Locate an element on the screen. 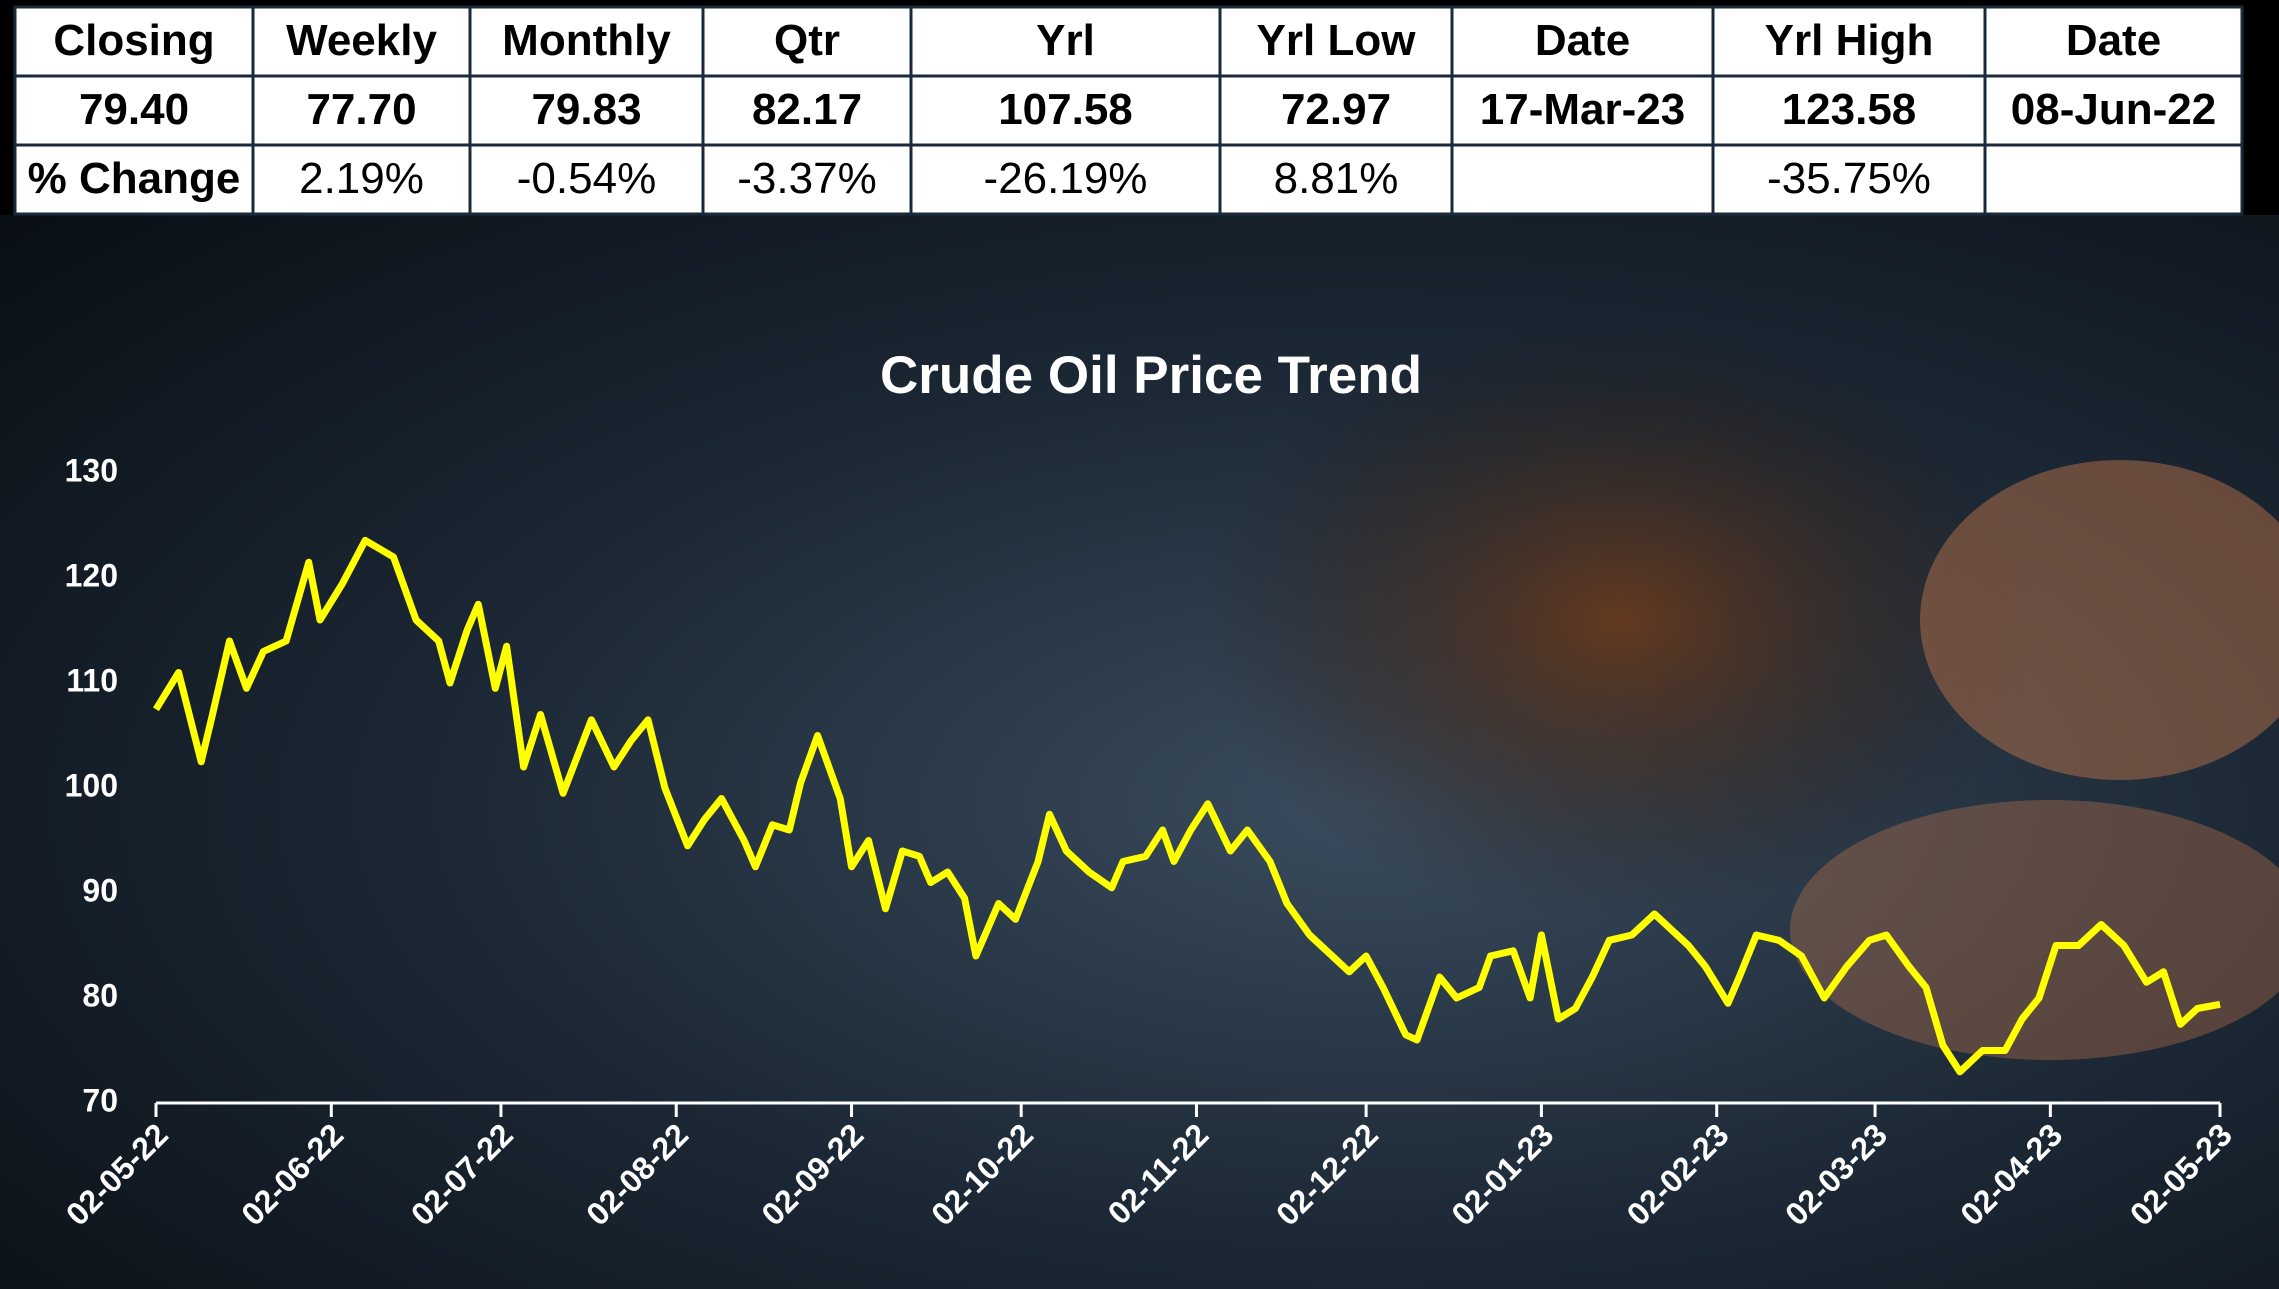 The height and width of the screenshot is (1289, 2279). cell-text: 8.81% is located at coordinates (1336, 178).